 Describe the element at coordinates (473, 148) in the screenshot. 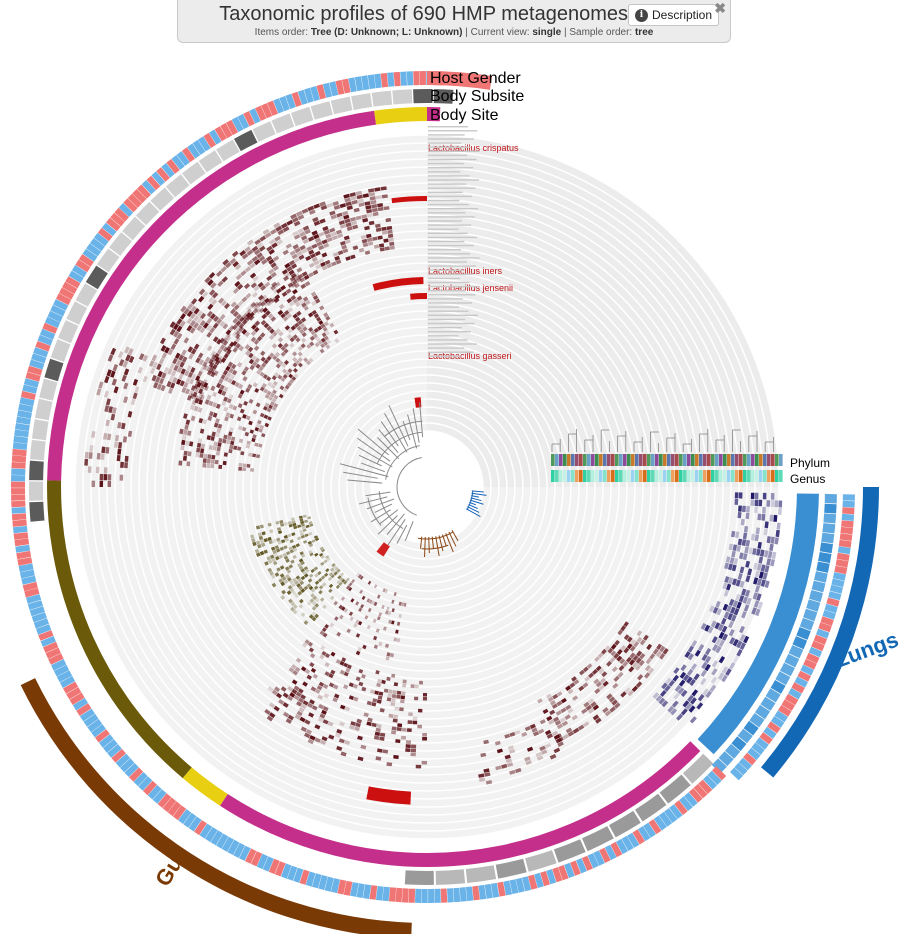

I see `highlighted-taxon-label: Lactobacillus crispatus` at that location.